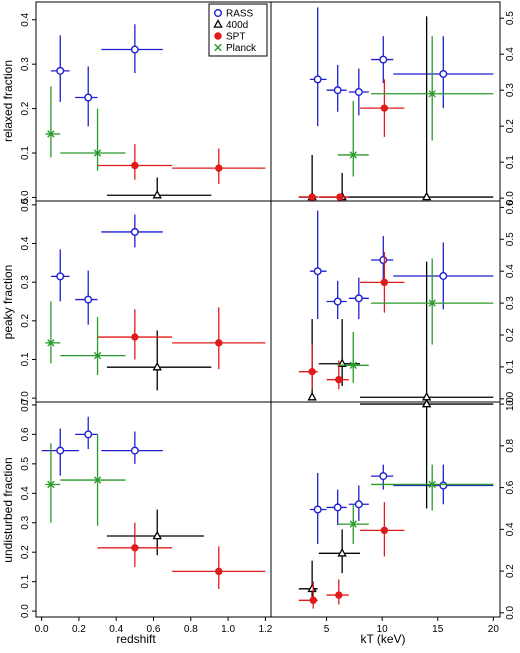 Image resolution: width=520 pixels, height=653 pixels. What do you see at coordinates (218, 47) in the screenshot?
I see `legend-marker-planck` at bounding box center [218, 47].